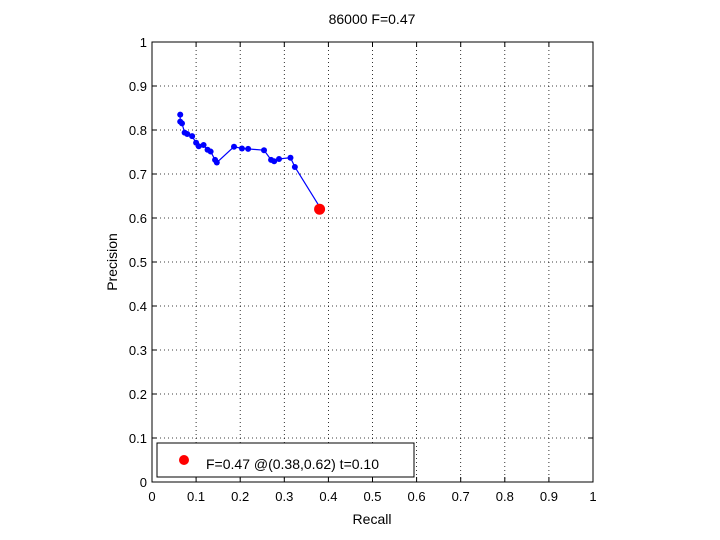 The height and width of the screenshot is (540, 720). Describe the element at coordinates (138, 306) in the screenshot. I see `y-tick-label: 0.4` at that location.